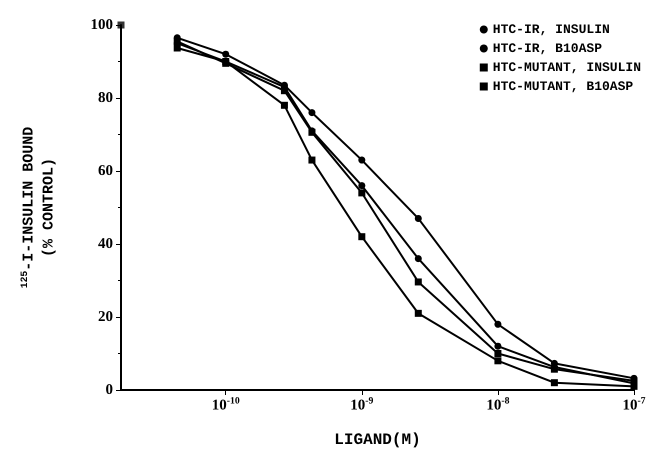 Image resolution: width=664 pixels, height=465 pixels. What do you see at coordinates (105, 244) in the screenshot?
I see `y-tick-label: 40` at bounding box center [105, 244].